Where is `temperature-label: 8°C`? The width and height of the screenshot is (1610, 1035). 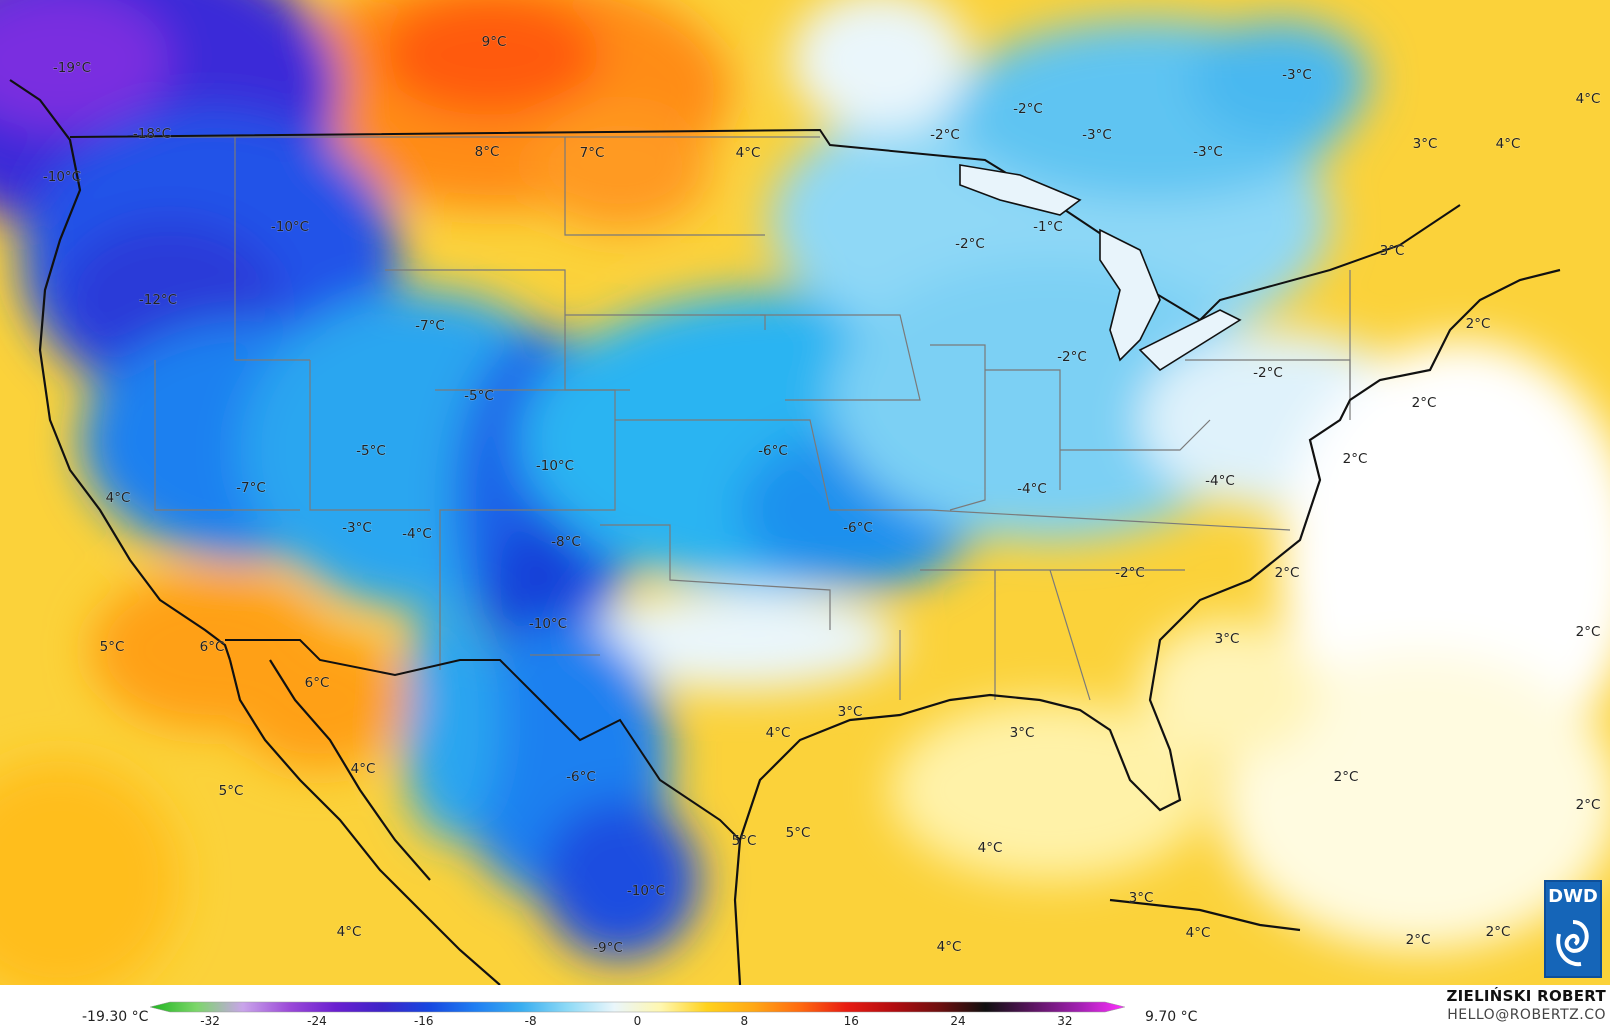
temperature-label: 8°C is located at coordinates (487, 152).